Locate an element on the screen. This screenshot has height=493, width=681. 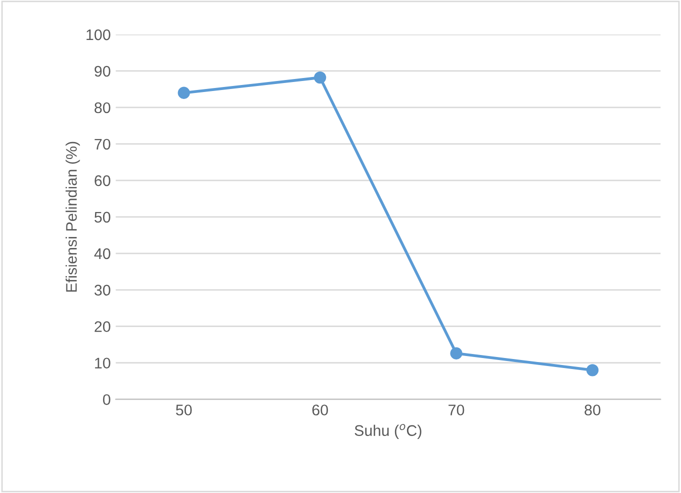
y-tick-label: 90 is located at coordinates (102, 71).